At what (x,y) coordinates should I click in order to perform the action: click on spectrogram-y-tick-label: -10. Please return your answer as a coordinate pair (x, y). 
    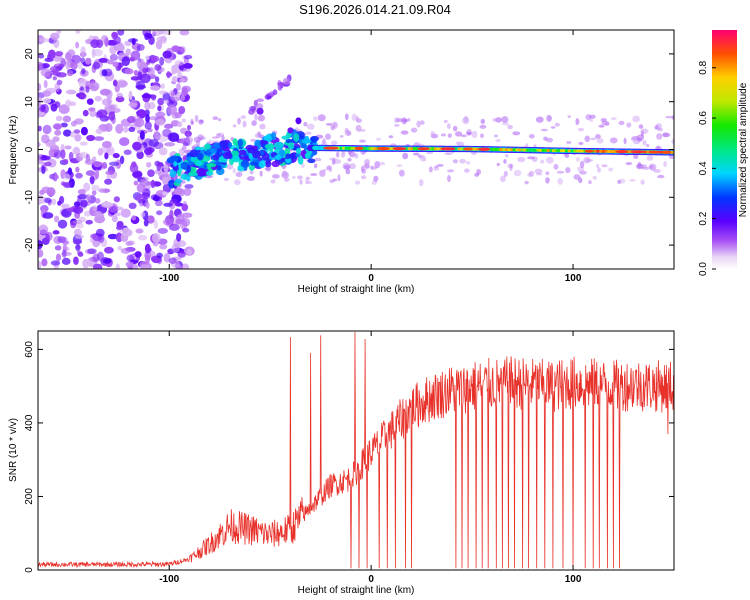
    Looking at the image, I should click on (29, 197).